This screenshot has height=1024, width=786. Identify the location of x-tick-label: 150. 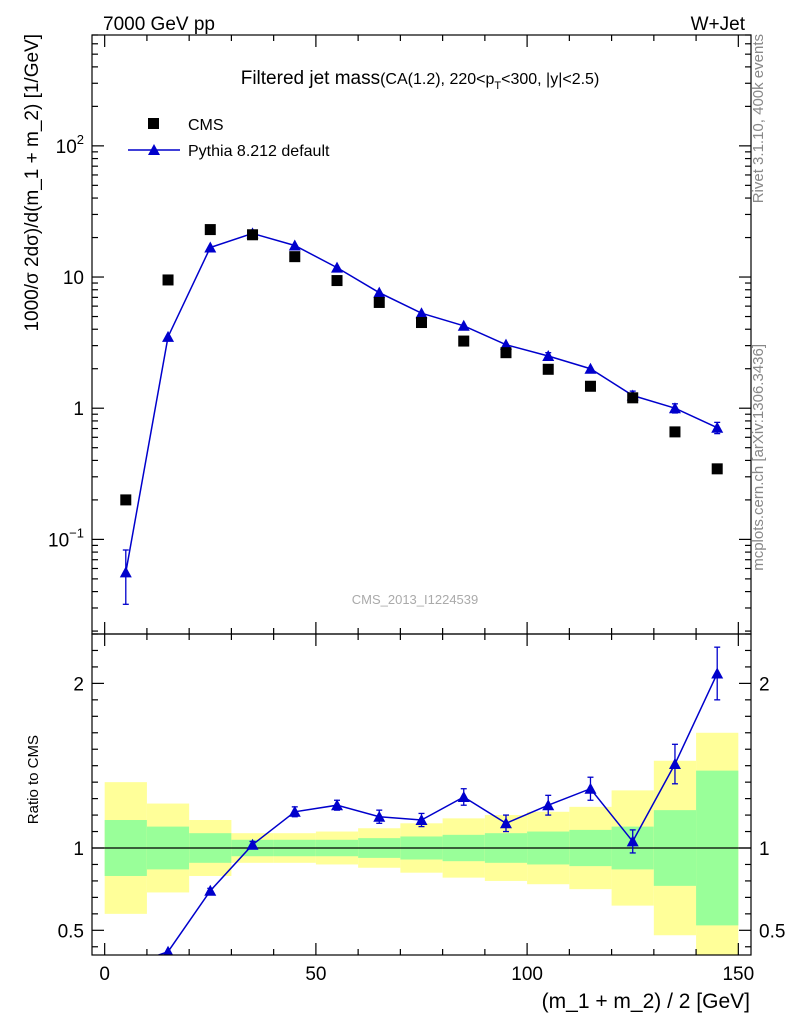
(738, 974).